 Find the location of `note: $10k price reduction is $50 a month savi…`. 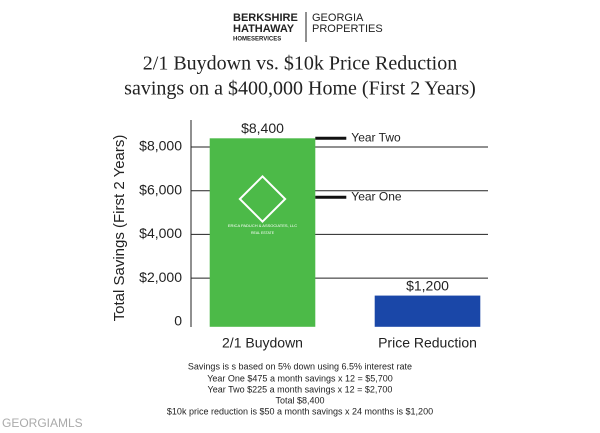

note: $10k price reduction is $50 a month savi… is located at coordinates (300, 411).